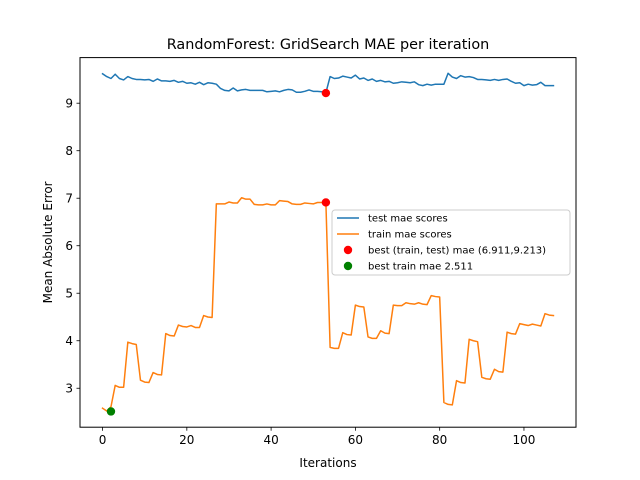  Describe the element at coordinates (420, 267) in the screenshot. I see `legend-label: best train mae 2.511` at that location.